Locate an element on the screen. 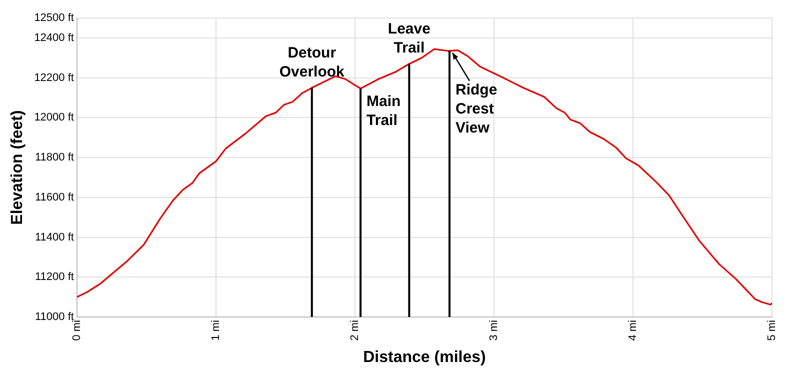 The width and height of the screenshot is (800, 375). x-axis-title: Distance (miles) is located at coordinates (424, 357).